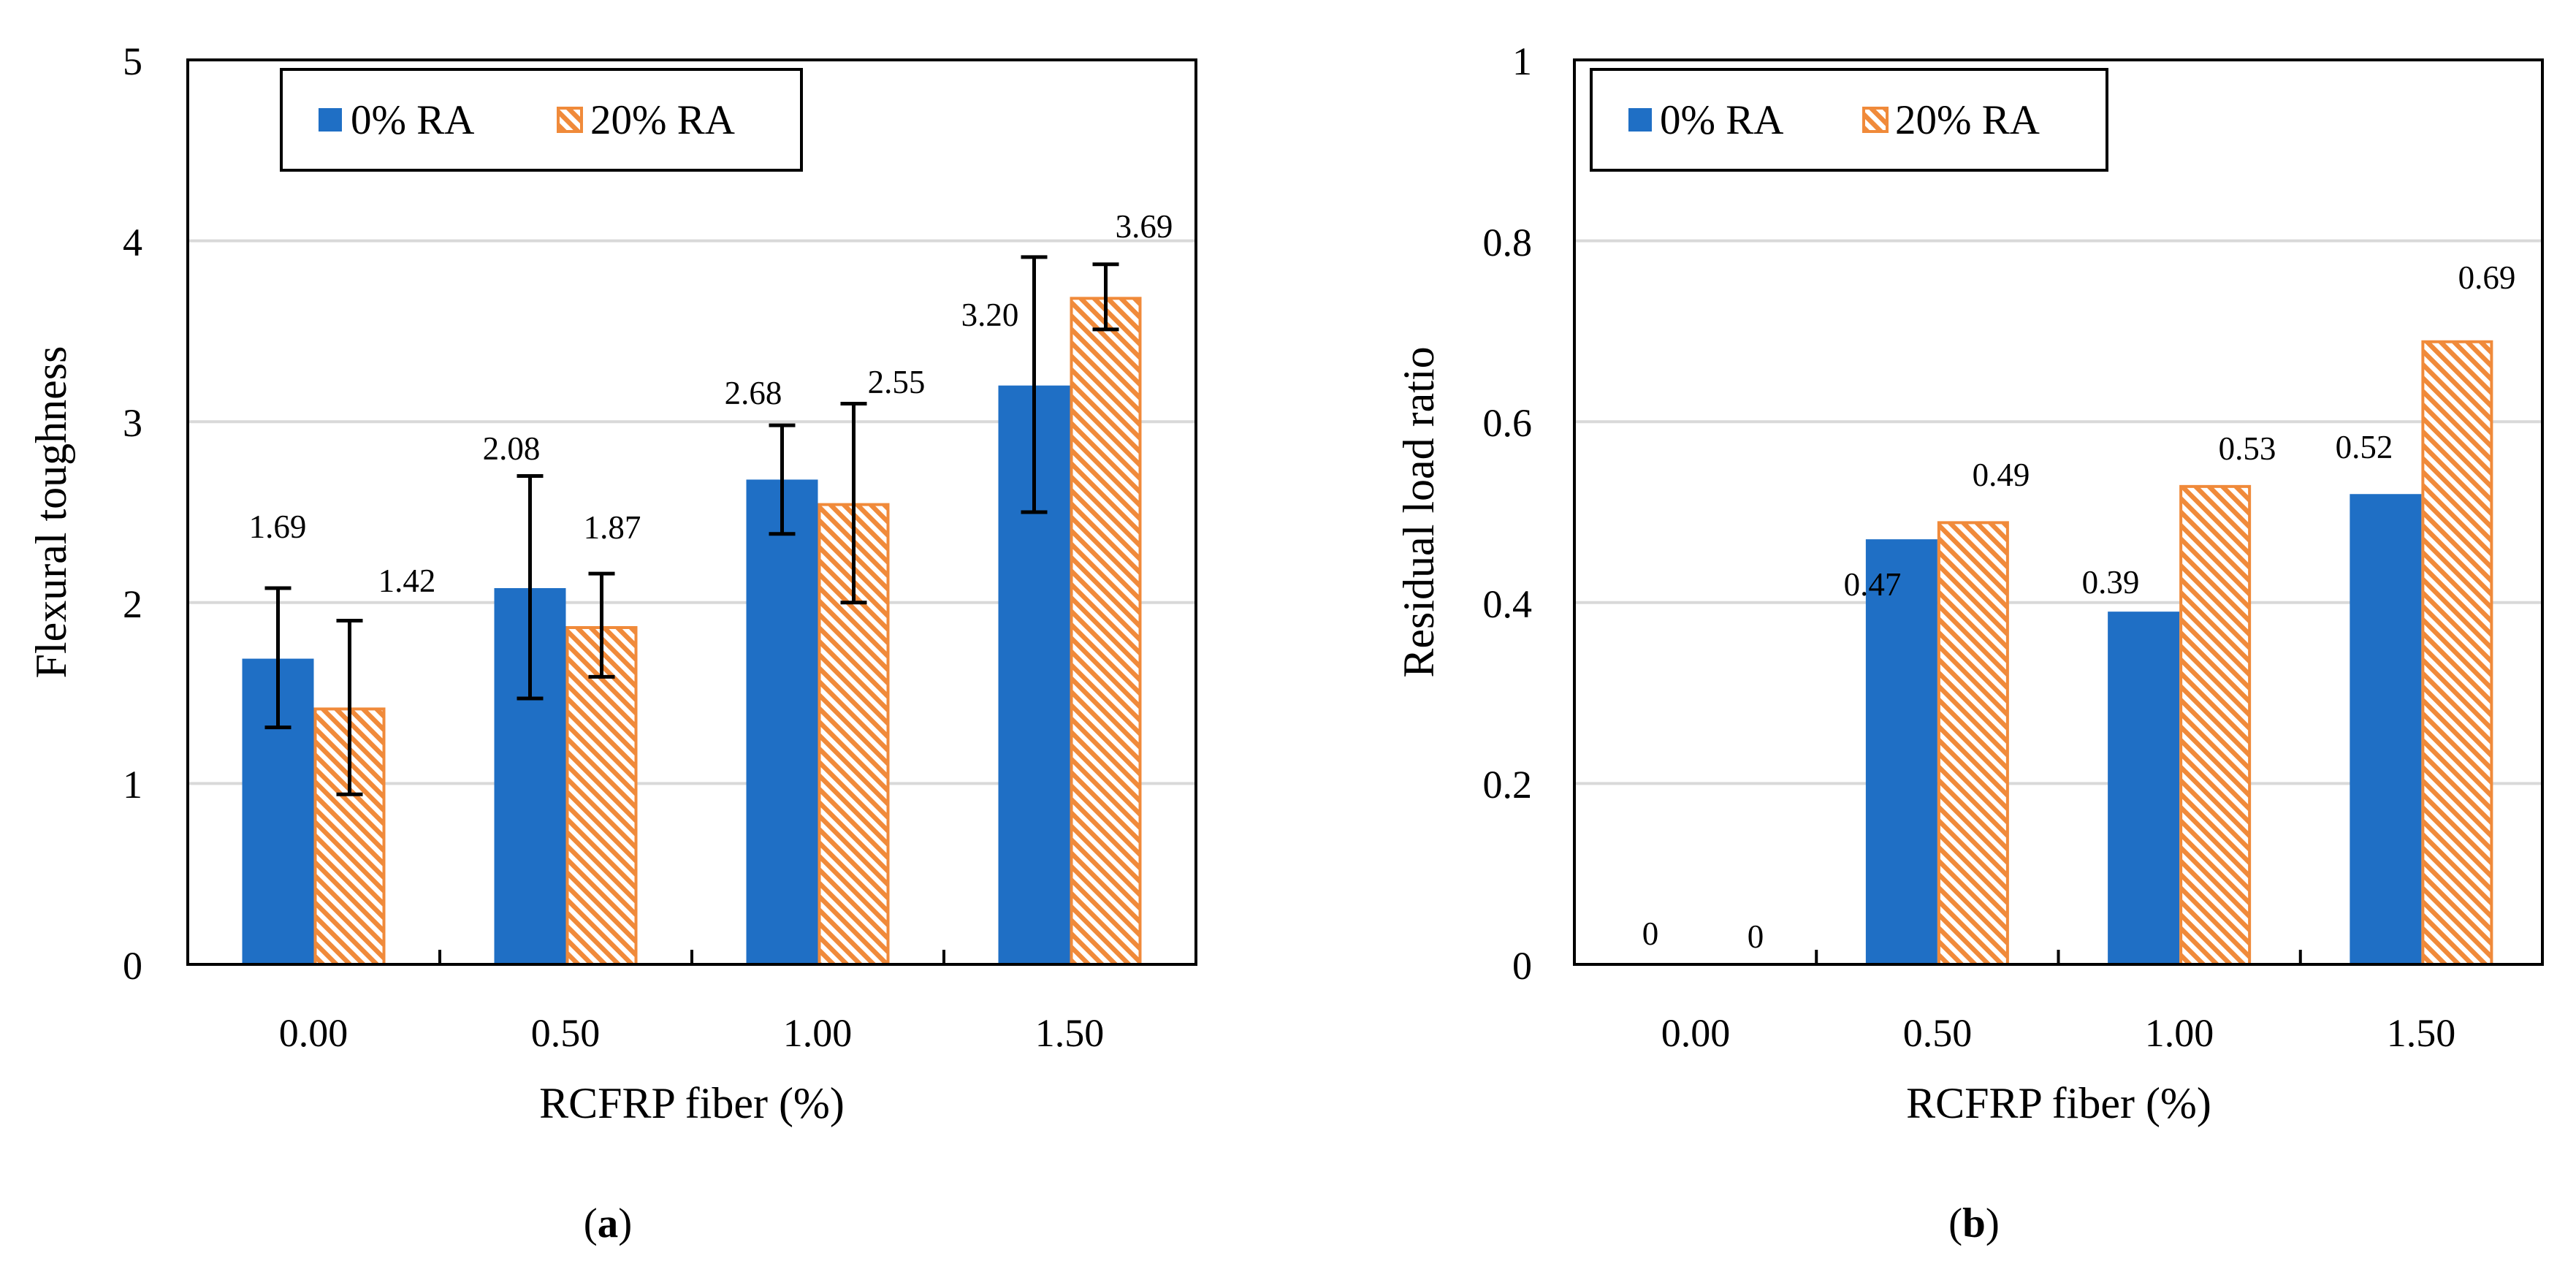 The height and width of the screenshot is (1280, 2576). Describe the element at coordinates (278, 526) in the screenshot. I see `bar-value-label: 1.69` at that location.